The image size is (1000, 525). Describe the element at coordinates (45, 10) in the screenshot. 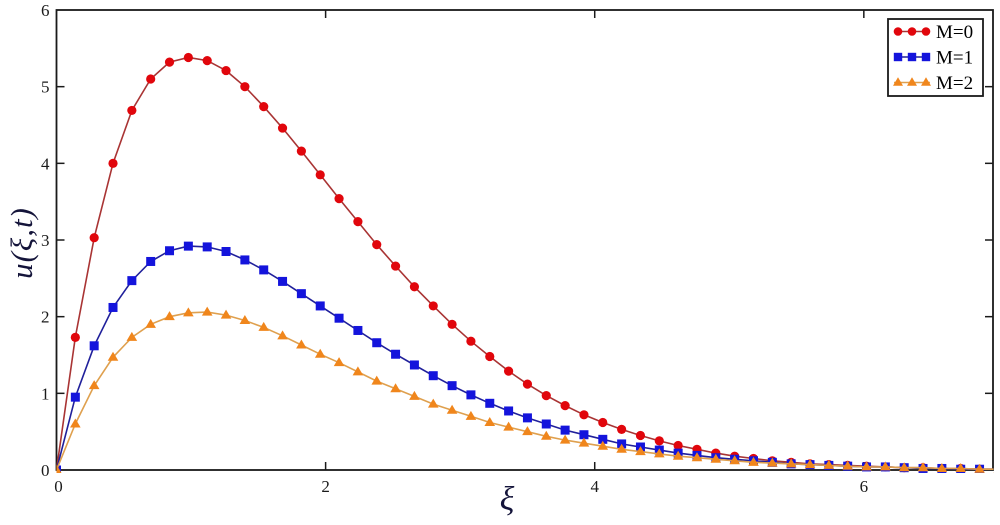

I see `y-tick-label: 6` at that location.